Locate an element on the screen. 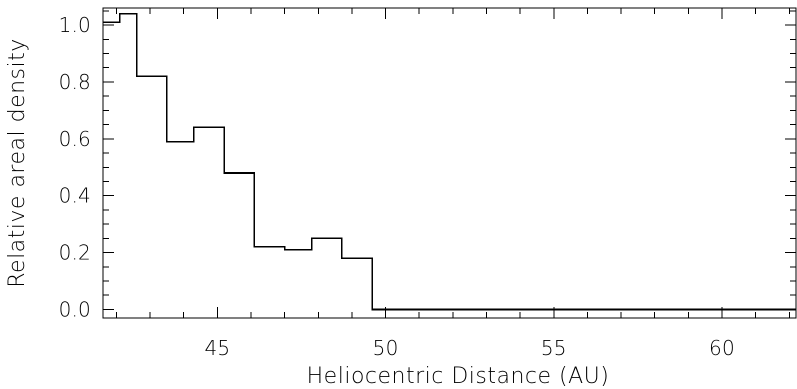  x-tick-label: 45 is located at coordinates (217, 348).